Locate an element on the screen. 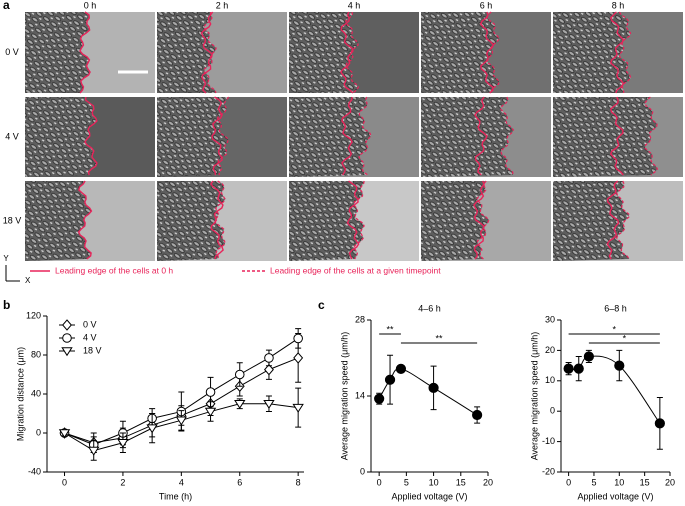 Image resolution: width=685 pixels, height=506 pixels. legend-label: 0 V is located at coordinates (90, 324).